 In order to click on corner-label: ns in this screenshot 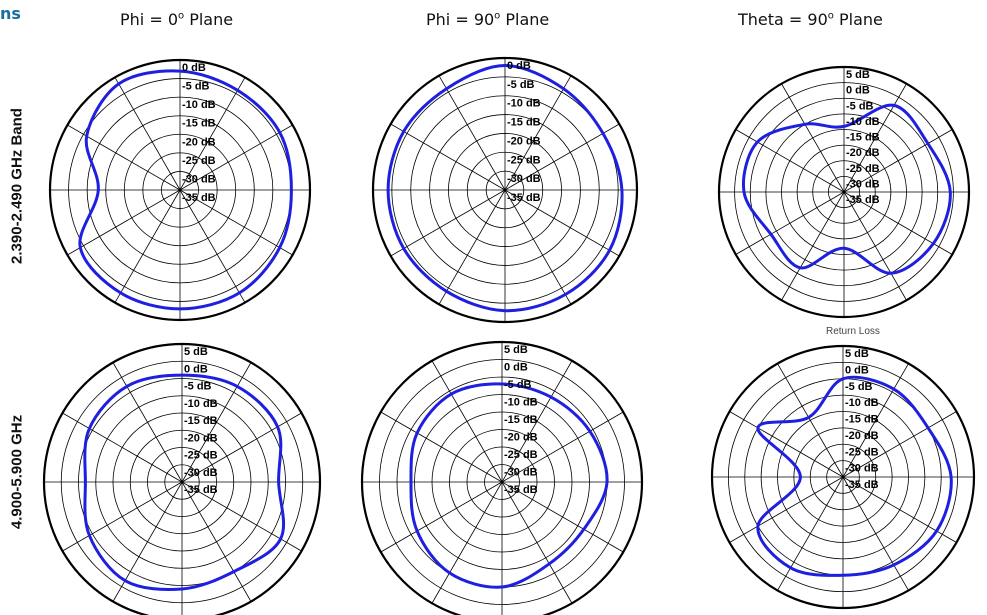, I will do `click(10, 13)`.